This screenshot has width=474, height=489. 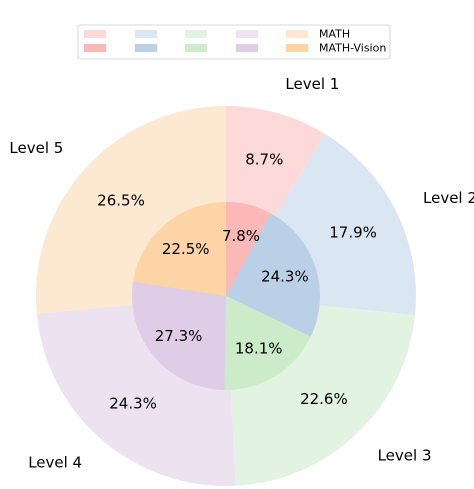 I want to click on category-label-level-3: Level 3, so click(x=405, y=455).